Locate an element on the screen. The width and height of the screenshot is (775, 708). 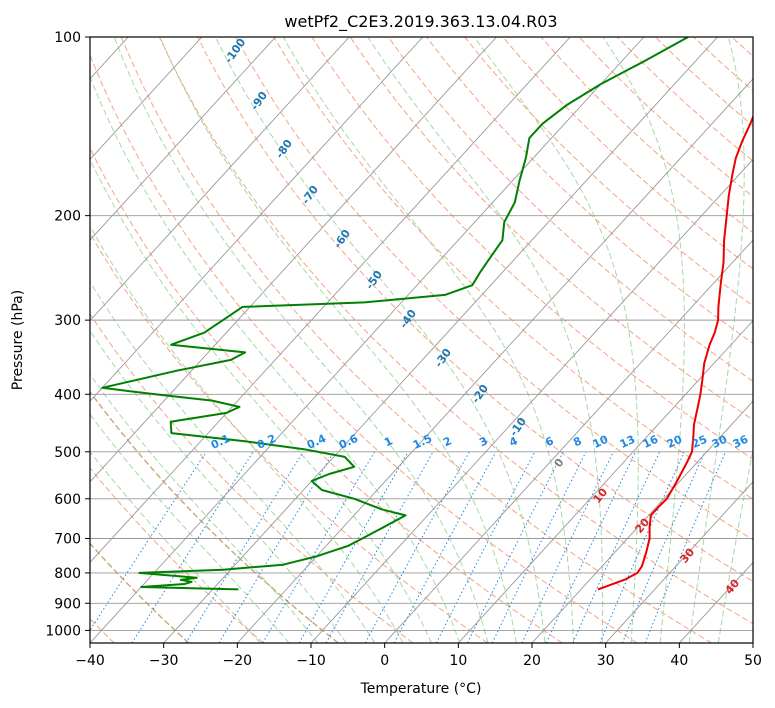
mixing-ratio-label: 0.1 is located at coordinates (220, 442).